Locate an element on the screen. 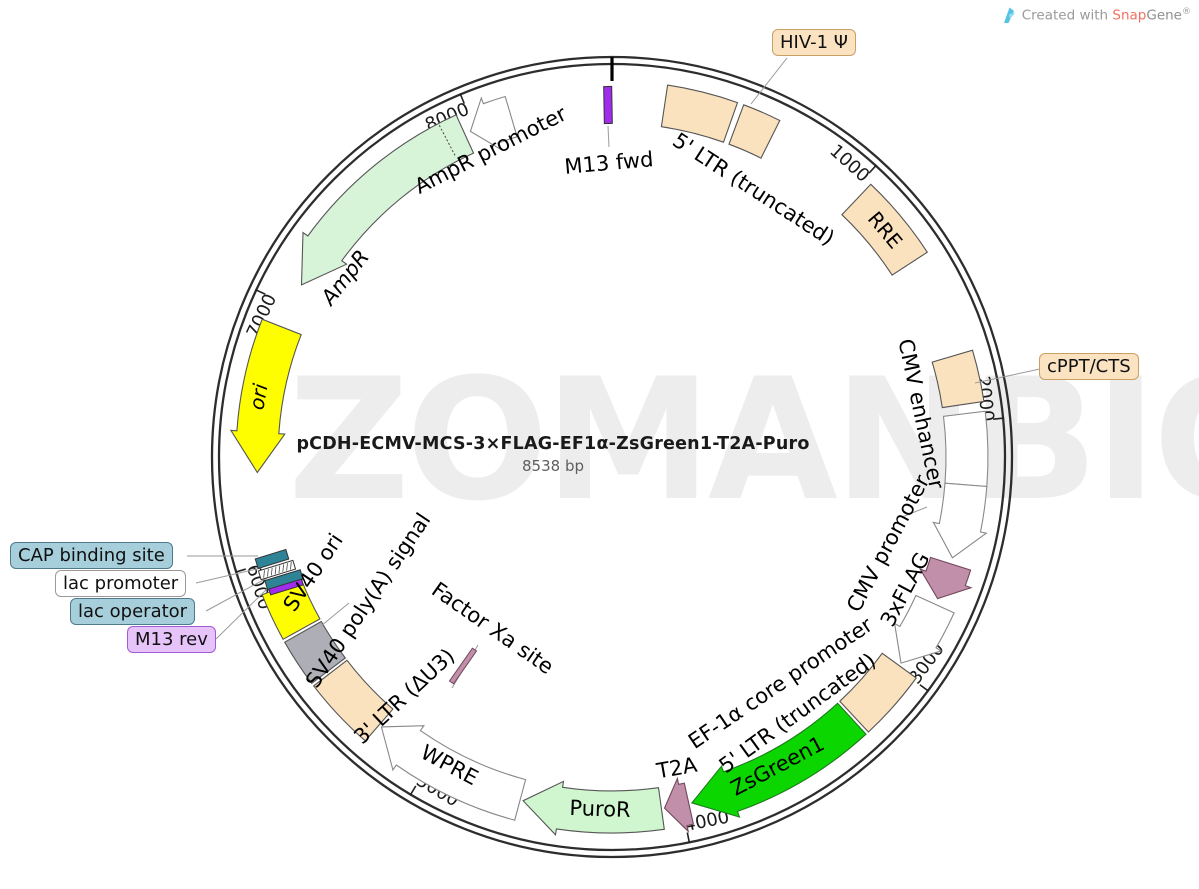  puror-feature is located at coordinates (593, 808).